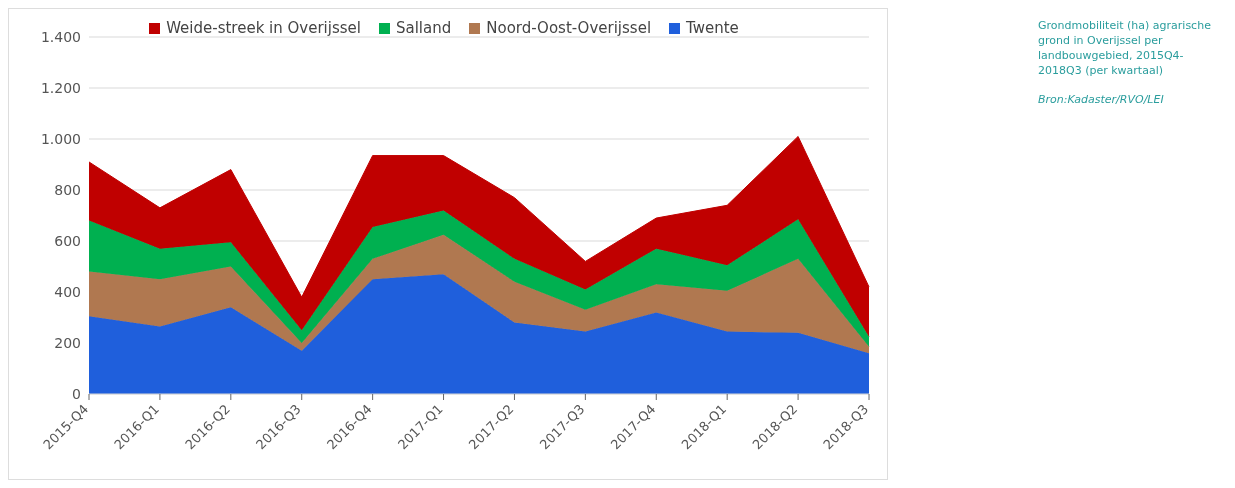  I want to click on text: Grondmobiliteit (ha) agrarische grond in Overijssel per landbouwgebied, 2015Q4-2018Q3 (per kwartaal), so click(1125, 48).